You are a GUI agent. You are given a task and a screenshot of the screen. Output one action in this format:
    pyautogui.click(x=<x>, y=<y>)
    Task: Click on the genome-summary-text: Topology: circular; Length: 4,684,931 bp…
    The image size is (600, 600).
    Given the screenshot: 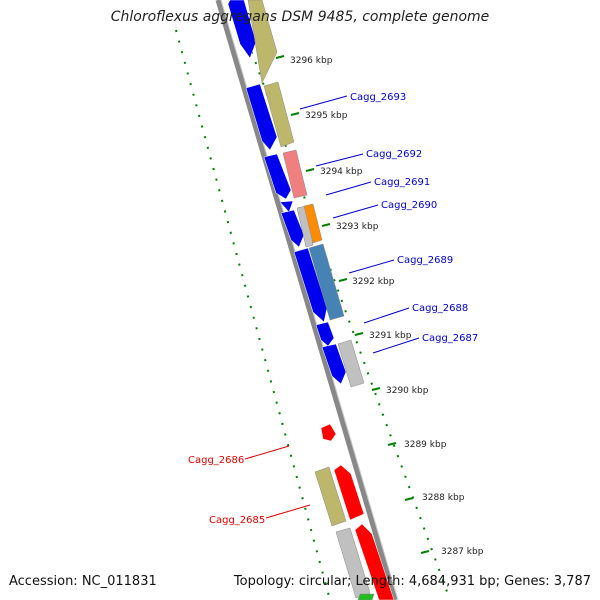 What is the action you would take?
    pyautogui.click(x=412, y=581)
    